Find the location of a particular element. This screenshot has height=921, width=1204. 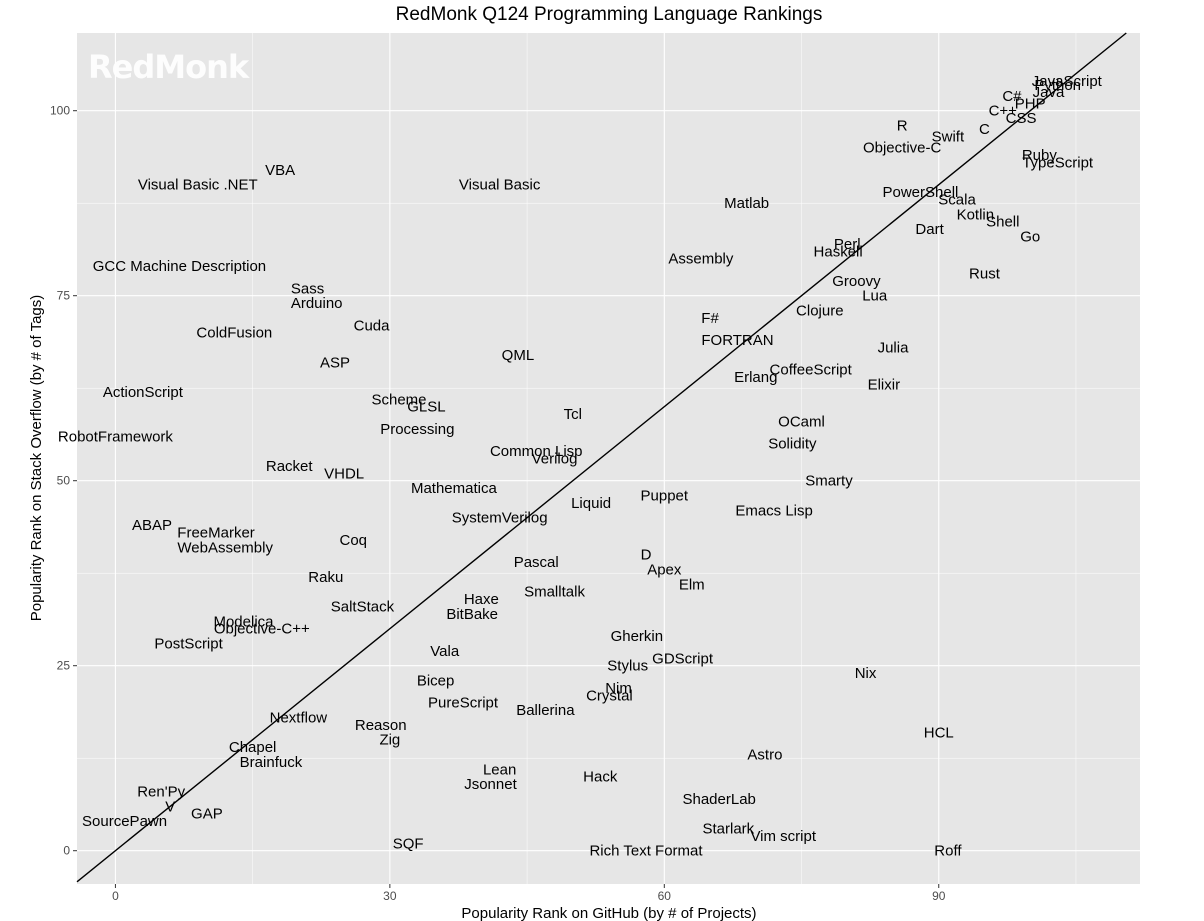

language-label: GDScript is located at coordinates (683, 658).